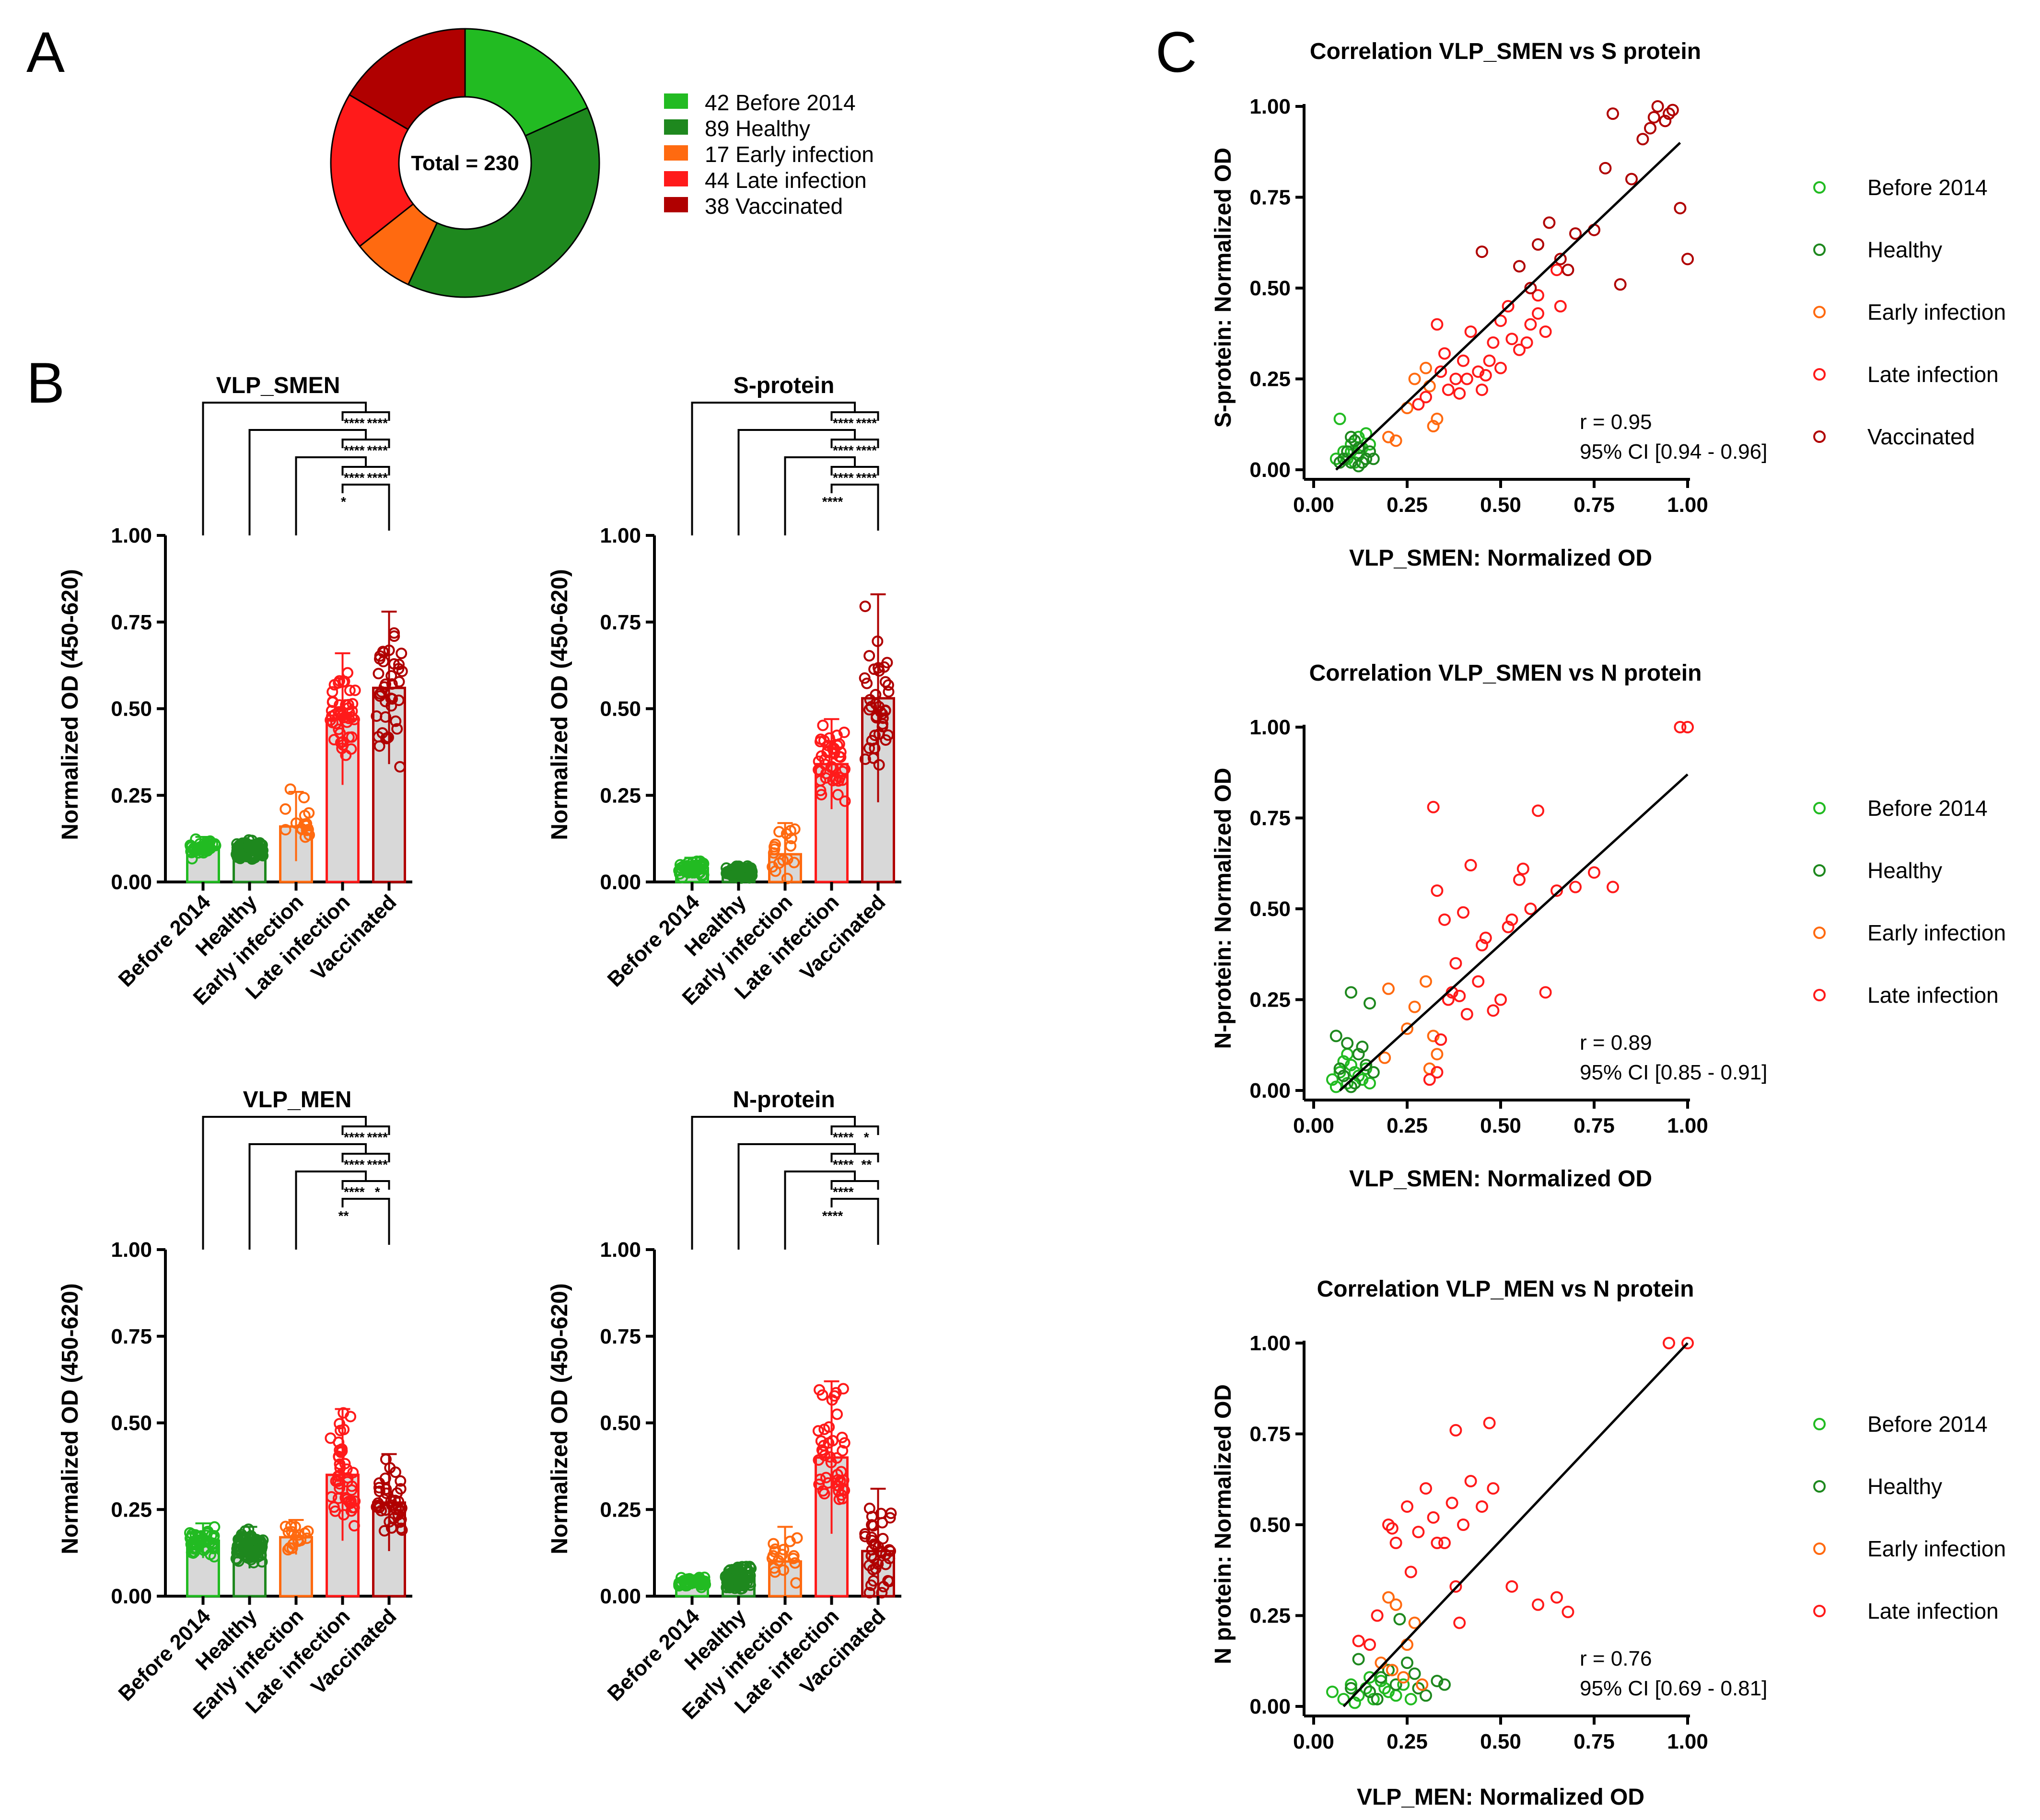  What do you see at coordinates (1270, 909) in the screenshot?
I see `y-tick-label: 0.50` at bounding box center [1270, 909].